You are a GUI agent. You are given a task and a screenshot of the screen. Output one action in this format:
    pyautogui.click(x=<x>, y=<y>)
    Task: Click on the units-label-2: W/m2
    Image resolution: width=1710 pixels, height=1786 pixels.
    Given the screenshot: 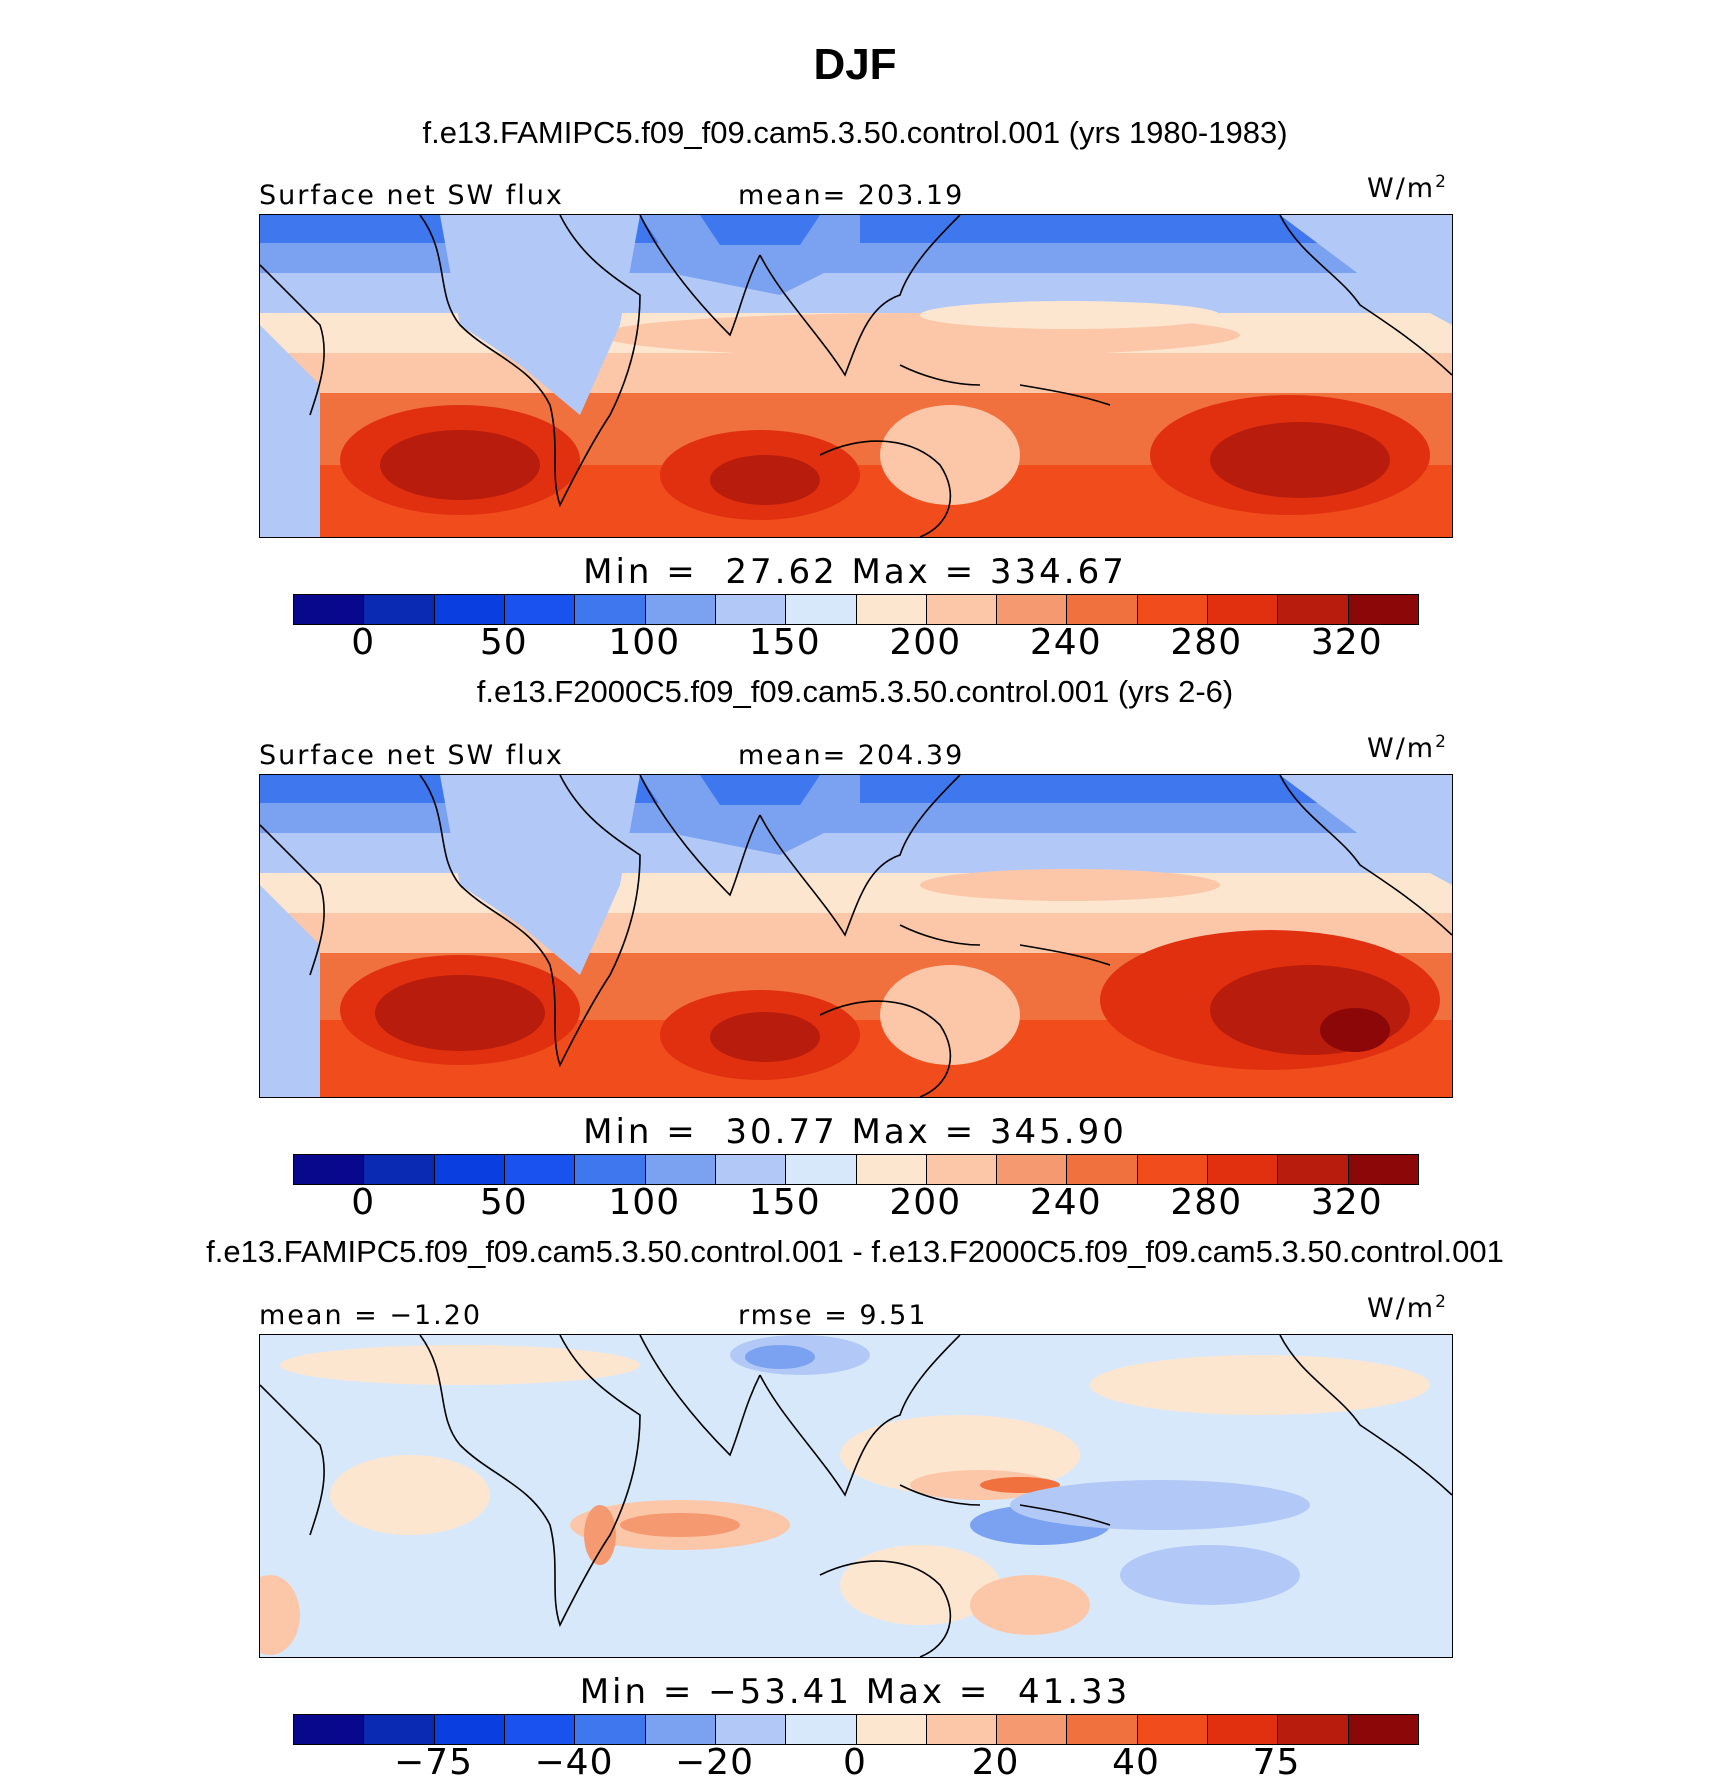 What is the action you would take?
    pyautogui.click(x=1407, y=748)
    